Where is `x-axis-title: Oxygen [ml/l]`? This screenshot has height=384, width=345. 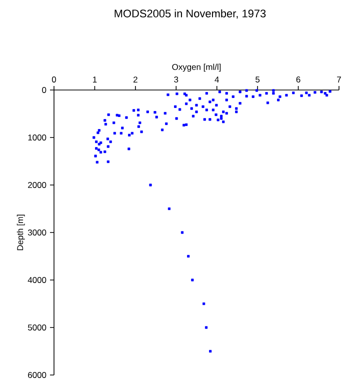 x-axis-title: Oxygen [ml/l] is located at coordinates (196, 68).